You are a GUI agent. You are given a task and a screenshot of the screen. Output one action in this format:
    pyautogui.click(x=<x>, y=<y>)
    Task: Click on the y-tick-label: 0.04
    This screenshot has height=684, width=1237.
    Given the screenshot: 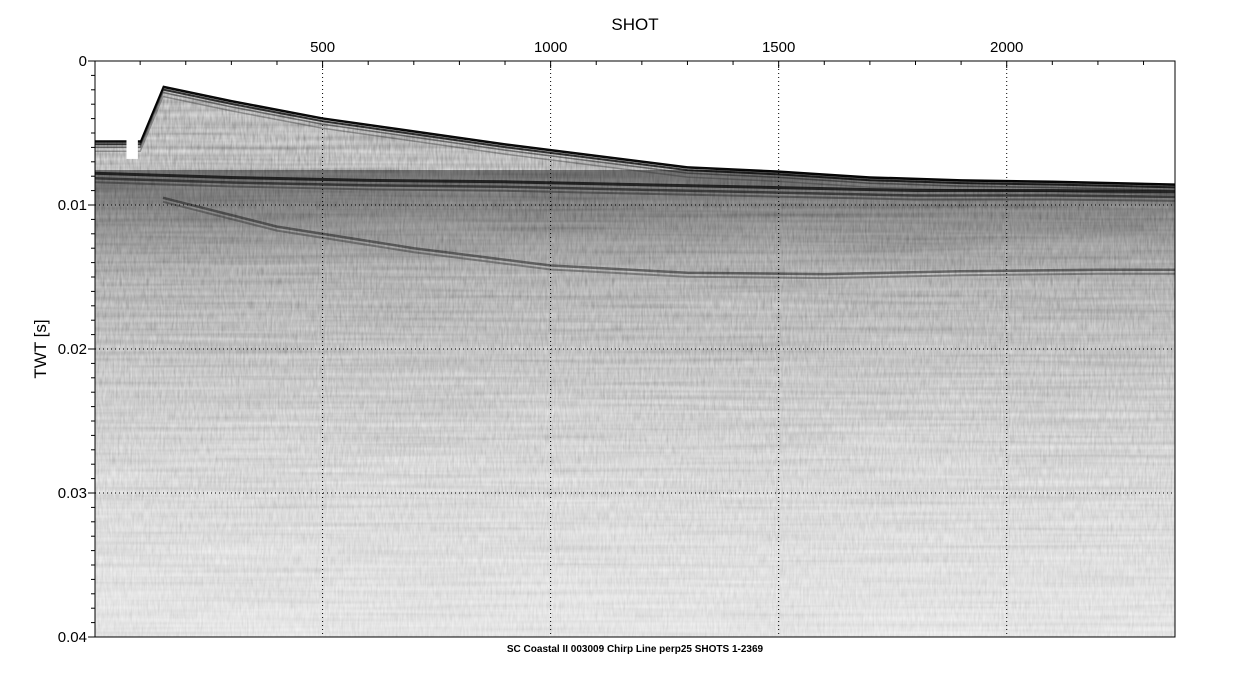 What is the action you would take?
    pyautogui.click(x=72, y=637)
    